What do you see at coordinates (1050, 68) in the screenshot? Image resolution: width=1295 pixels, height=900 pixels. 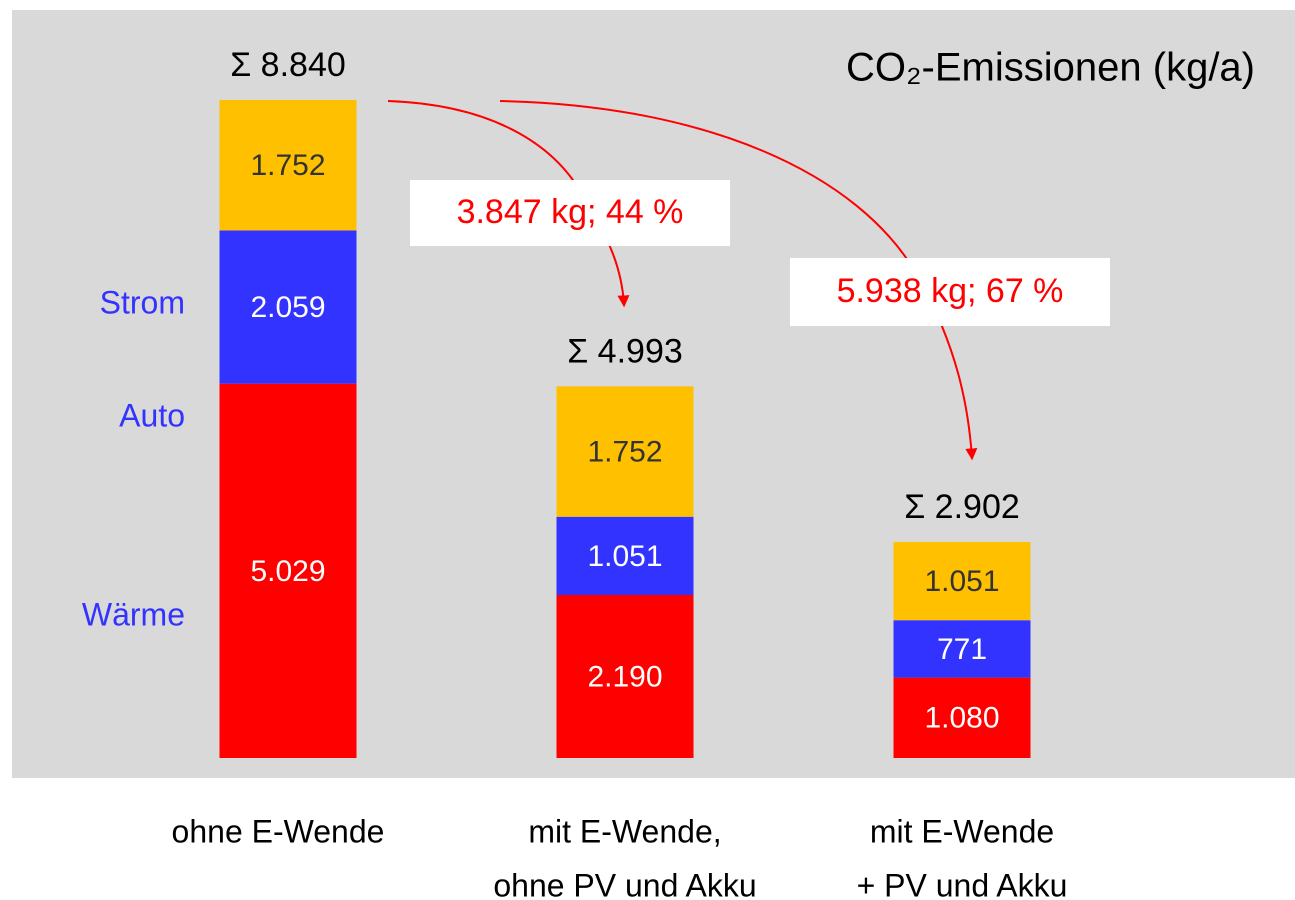 I see `chart-title: CO₂-Emissionen (kg/a)` at bounding box center [1050, 68].